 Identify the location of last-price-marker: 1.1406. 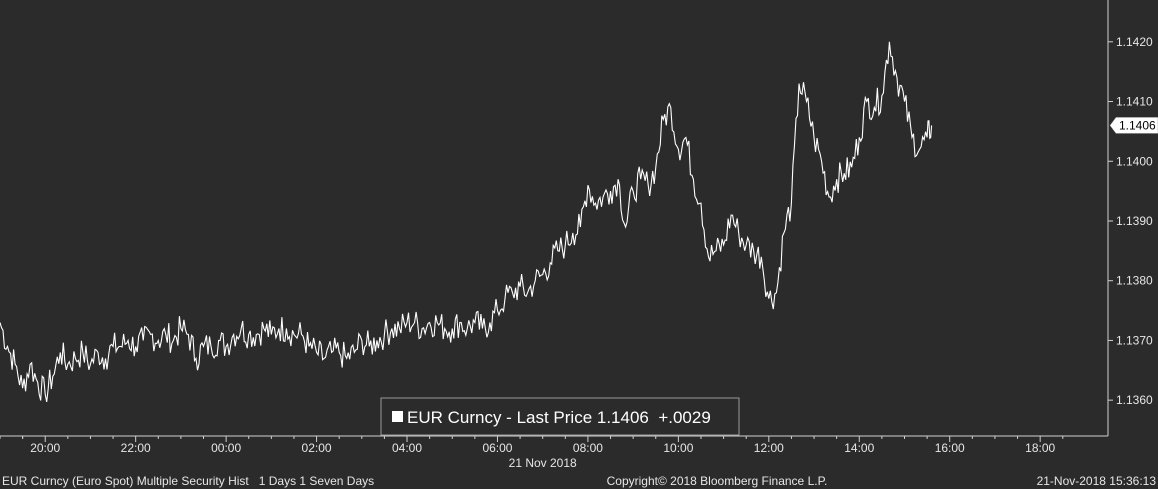
(1133, 125).